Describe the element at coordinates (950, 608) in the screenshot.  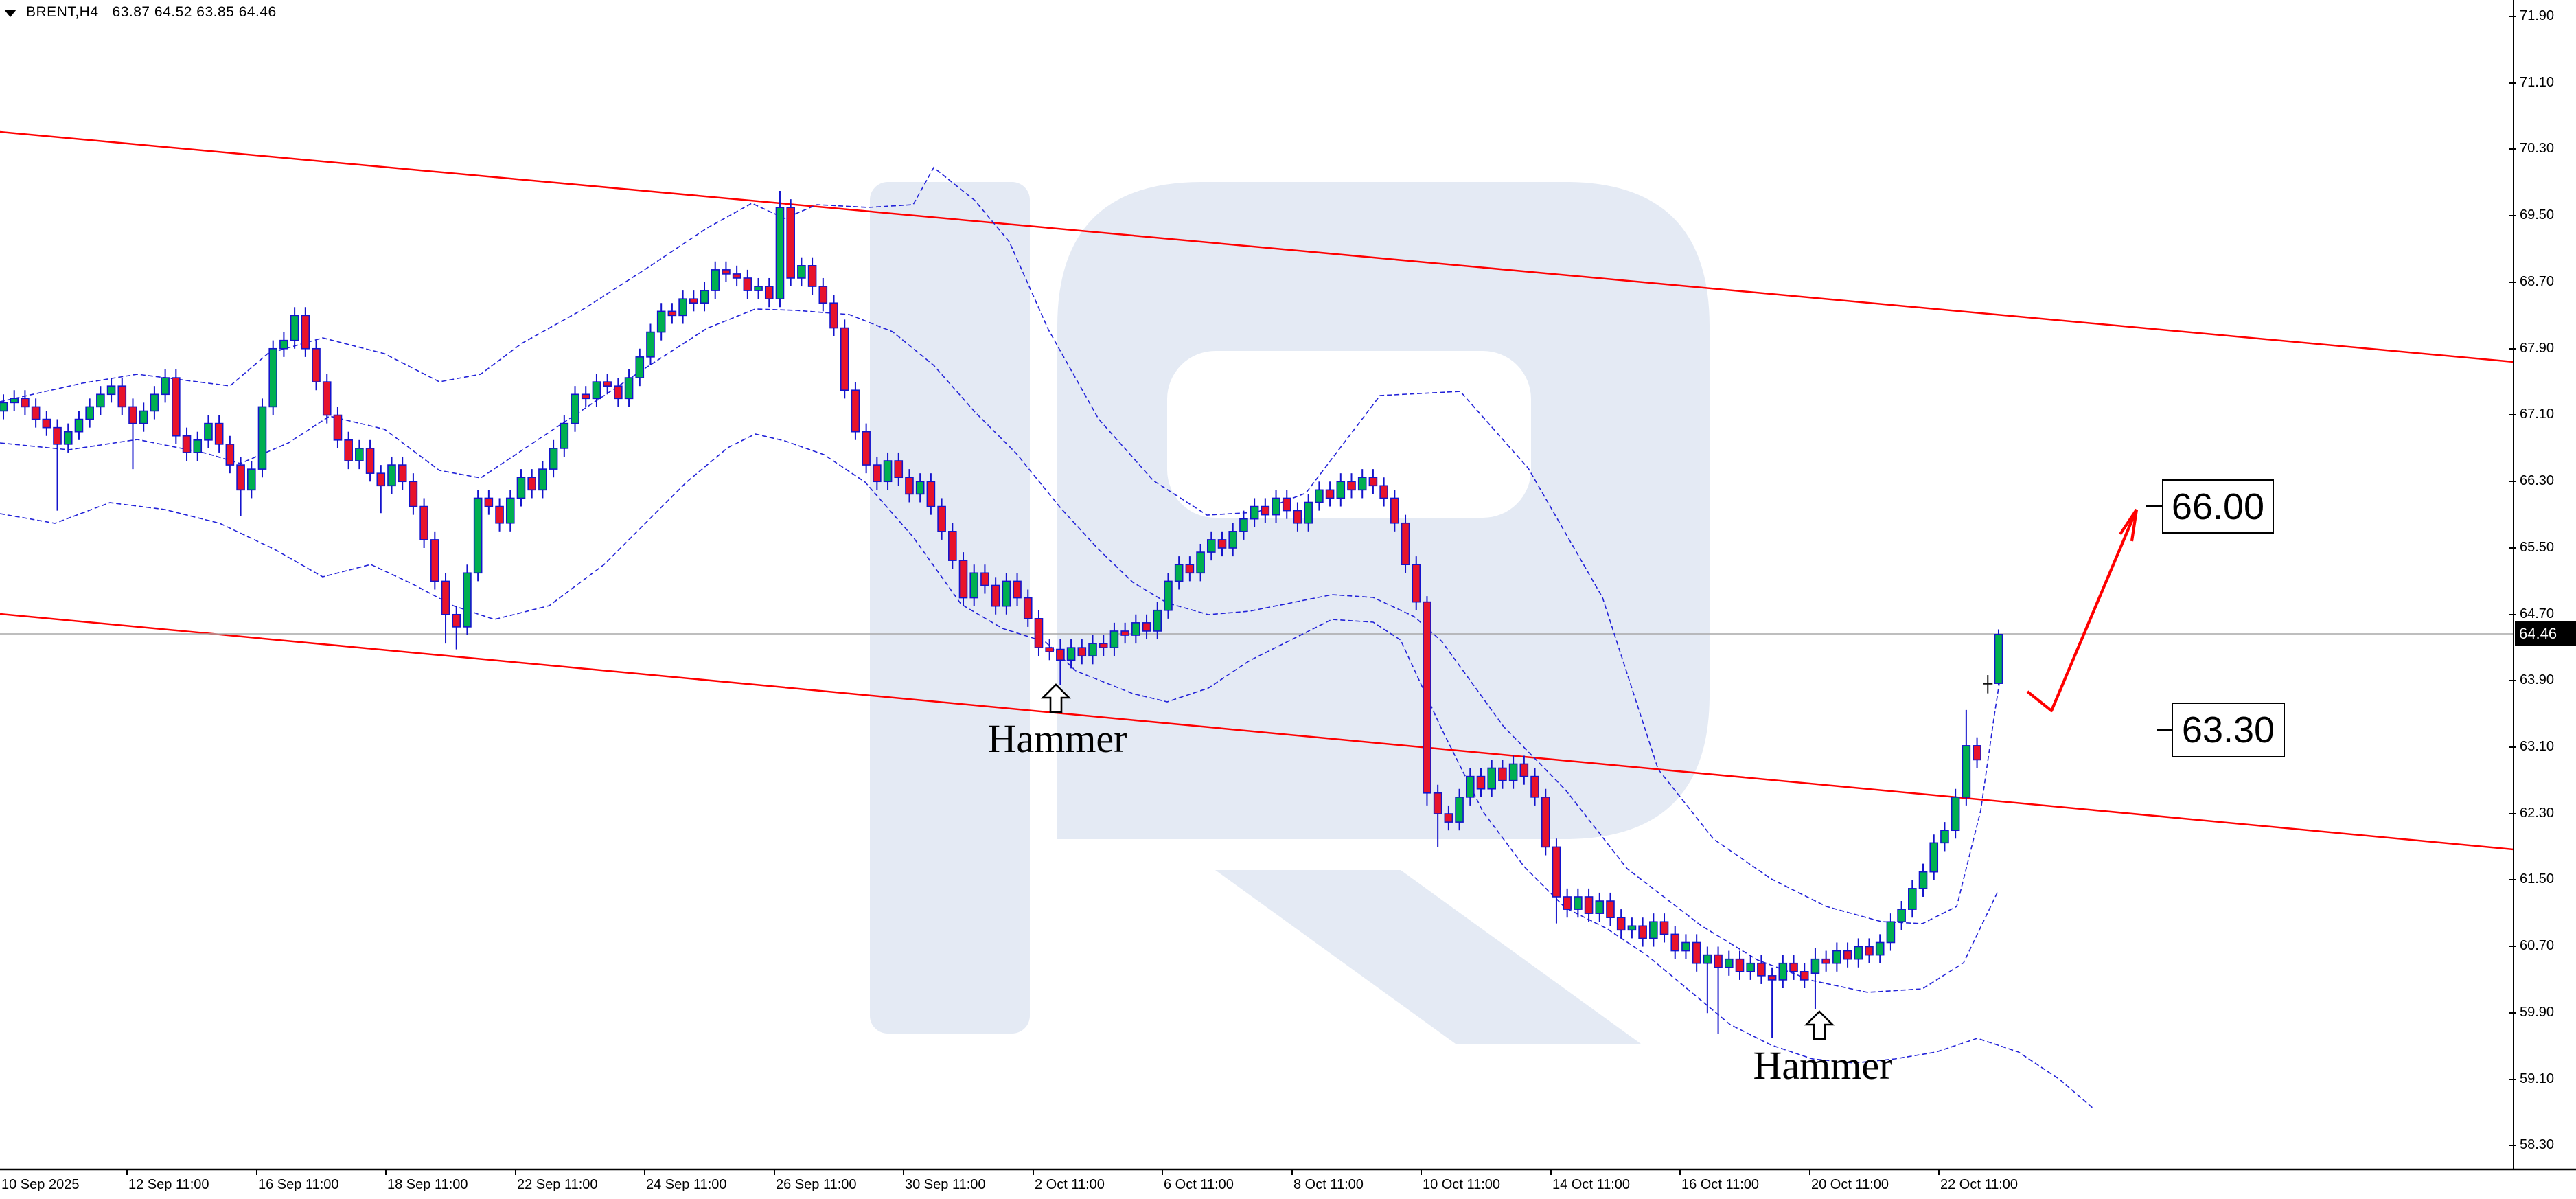
I see `watermark-logo-bar` at that location.